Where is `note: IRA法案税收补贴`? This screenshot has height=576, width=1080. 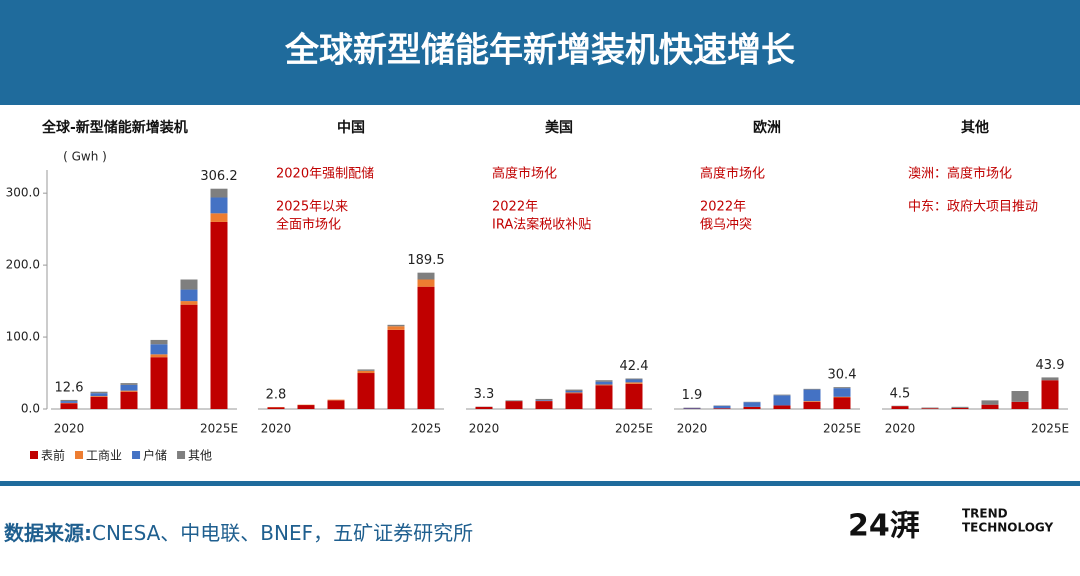
note: IRA法案税收补贴 is located at coordinates (541, 225).